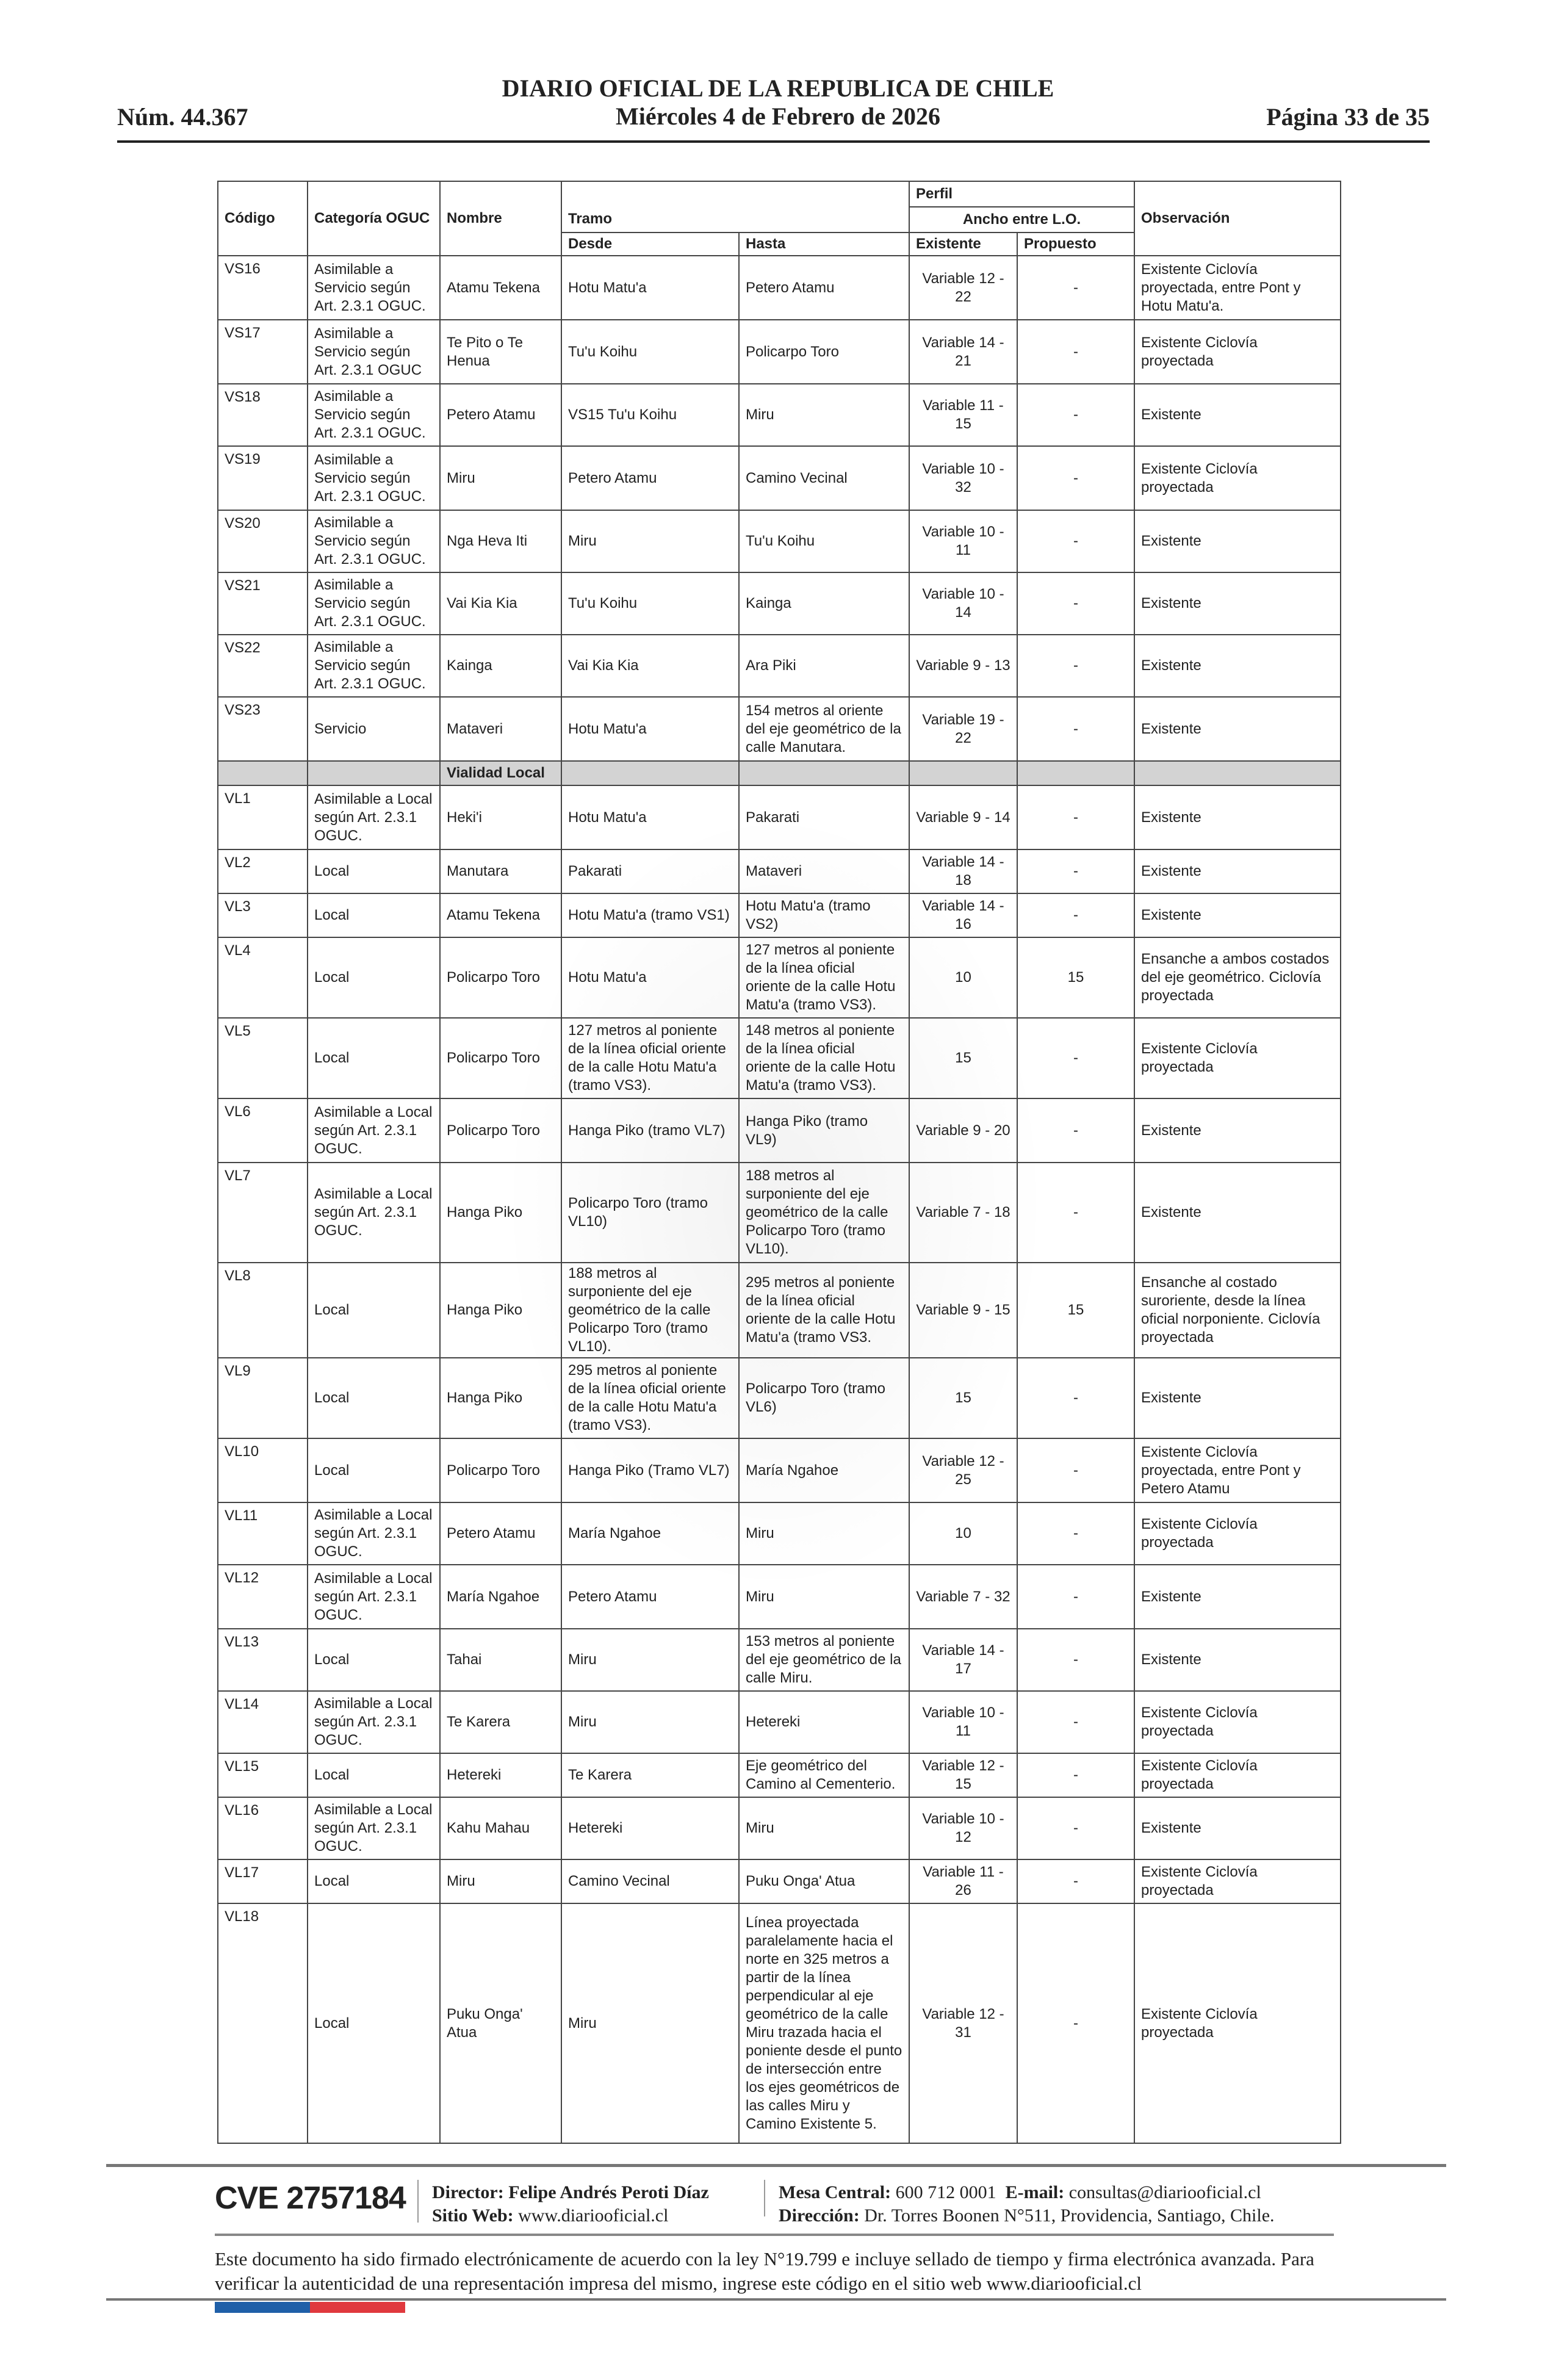 Image resolution: width=1556 pixels, height=2380 pixels. Describe the element at coordinates (650, 287) in the screenshot. I see `cell-desde: Hotu Matu'a` at that location.